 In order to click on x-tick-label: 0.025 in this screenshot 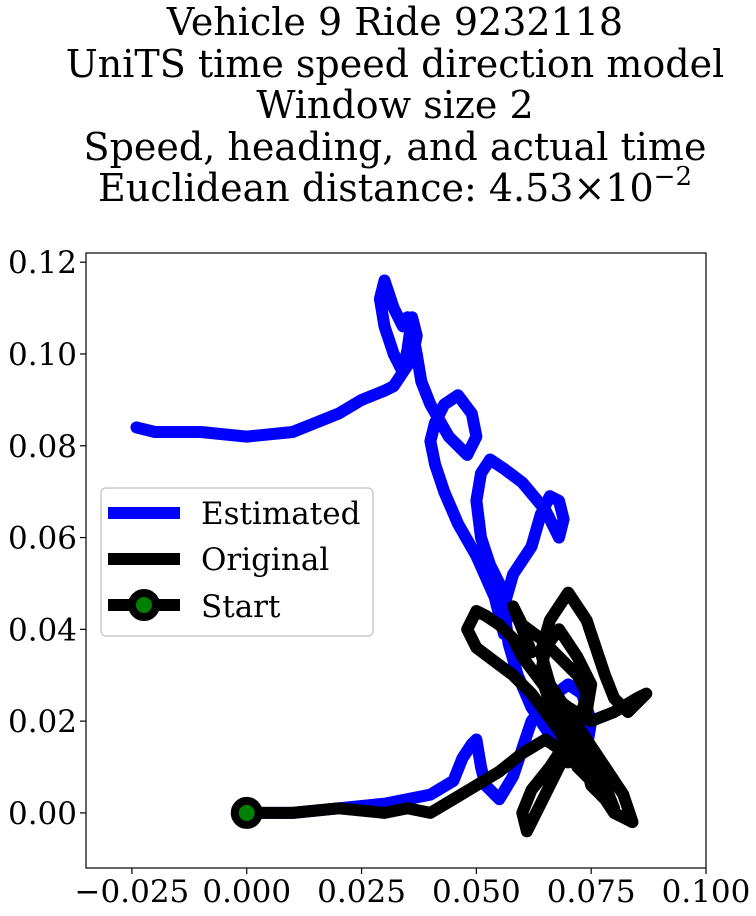, I will do `click(361, 892)`.